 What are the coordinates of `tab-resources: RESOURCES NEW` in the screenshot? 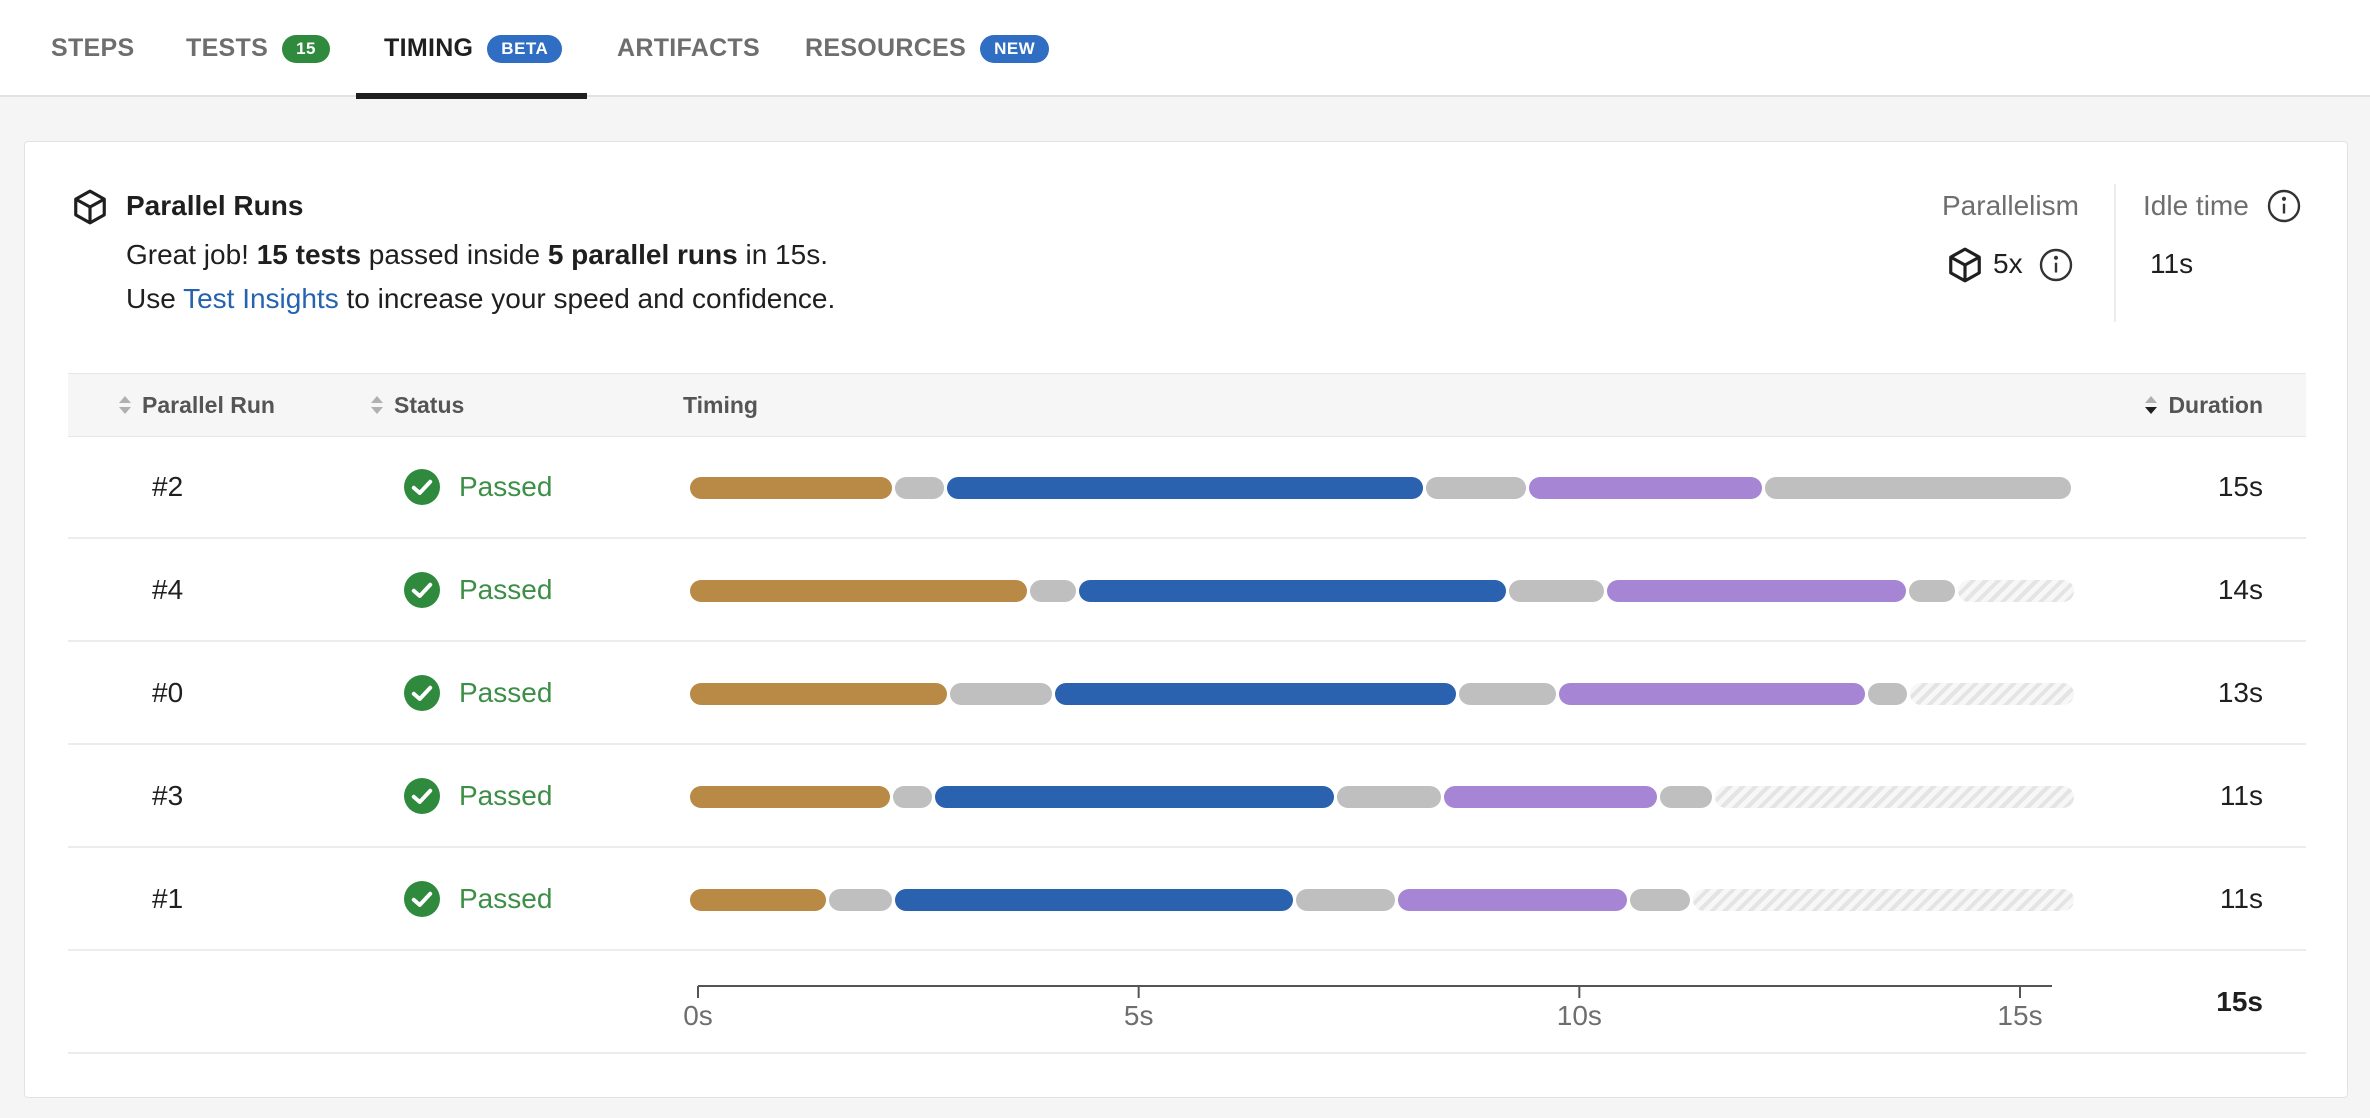 It's located at (927, 48).